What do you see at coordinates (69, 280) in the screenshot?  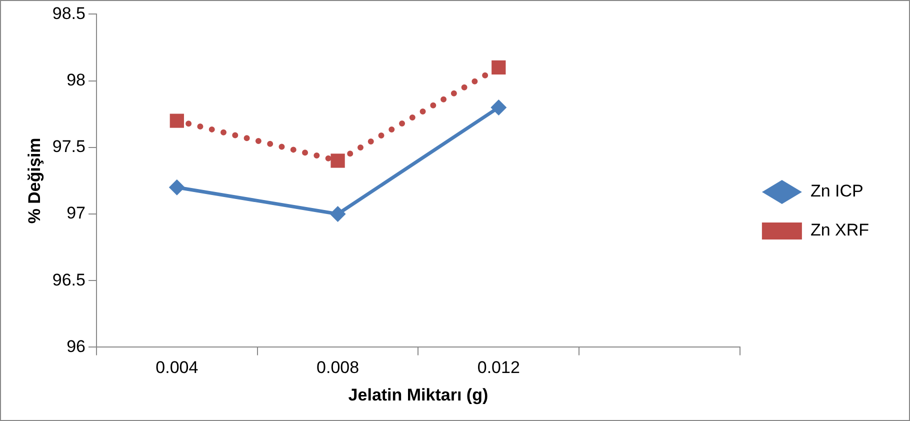 I see `y-tick-label: 96.5` at bounding box center [69, 280].